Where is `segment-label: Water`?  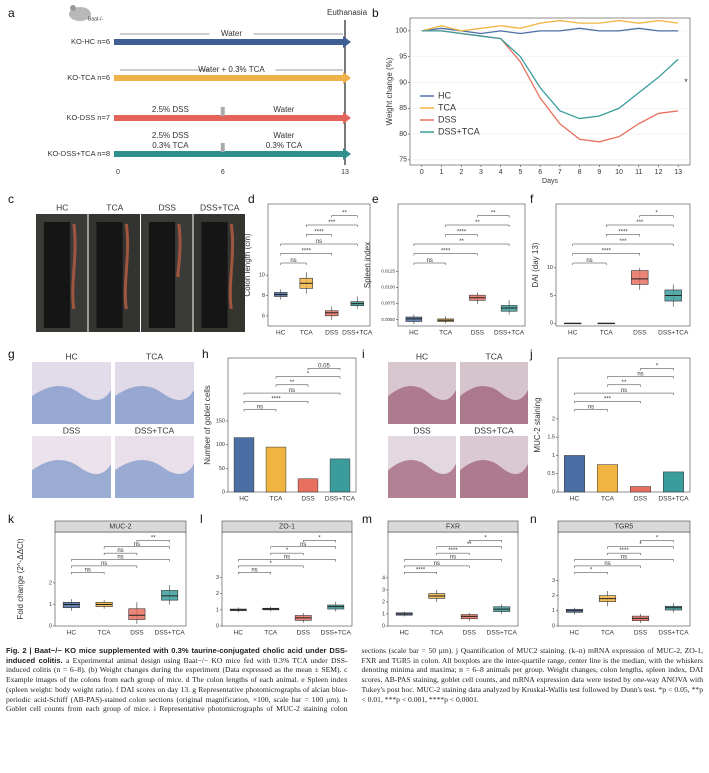 segment-label: Water is located at coordinates (231, 33).